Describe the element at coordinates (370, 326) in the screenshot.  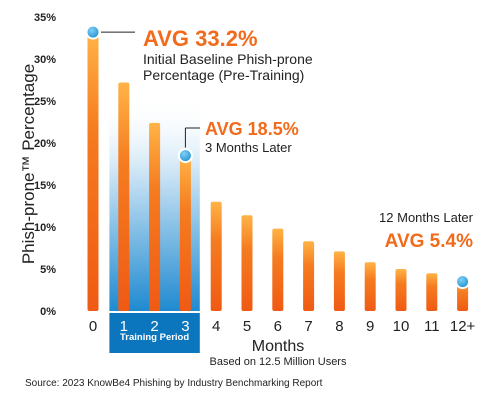
I see `x-tick-label: 9` at that location.